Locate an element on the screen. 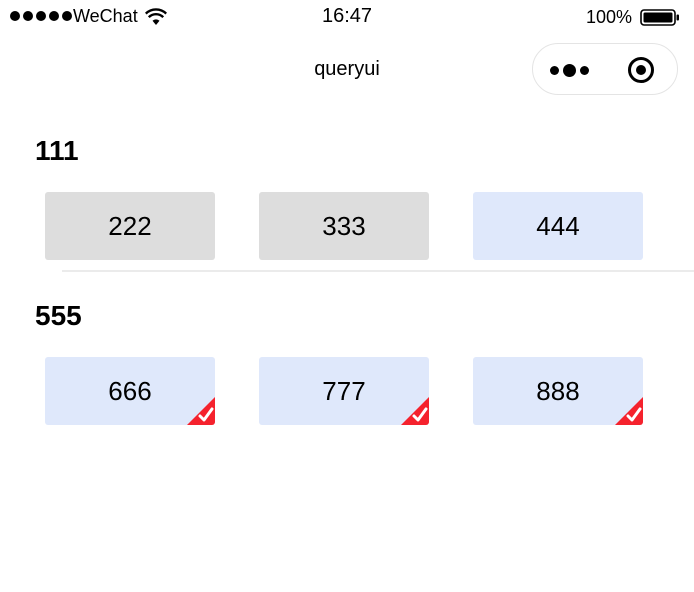 This screenshot has height=592, width=694. option-button: 444 is located at coordinates (558, 226).